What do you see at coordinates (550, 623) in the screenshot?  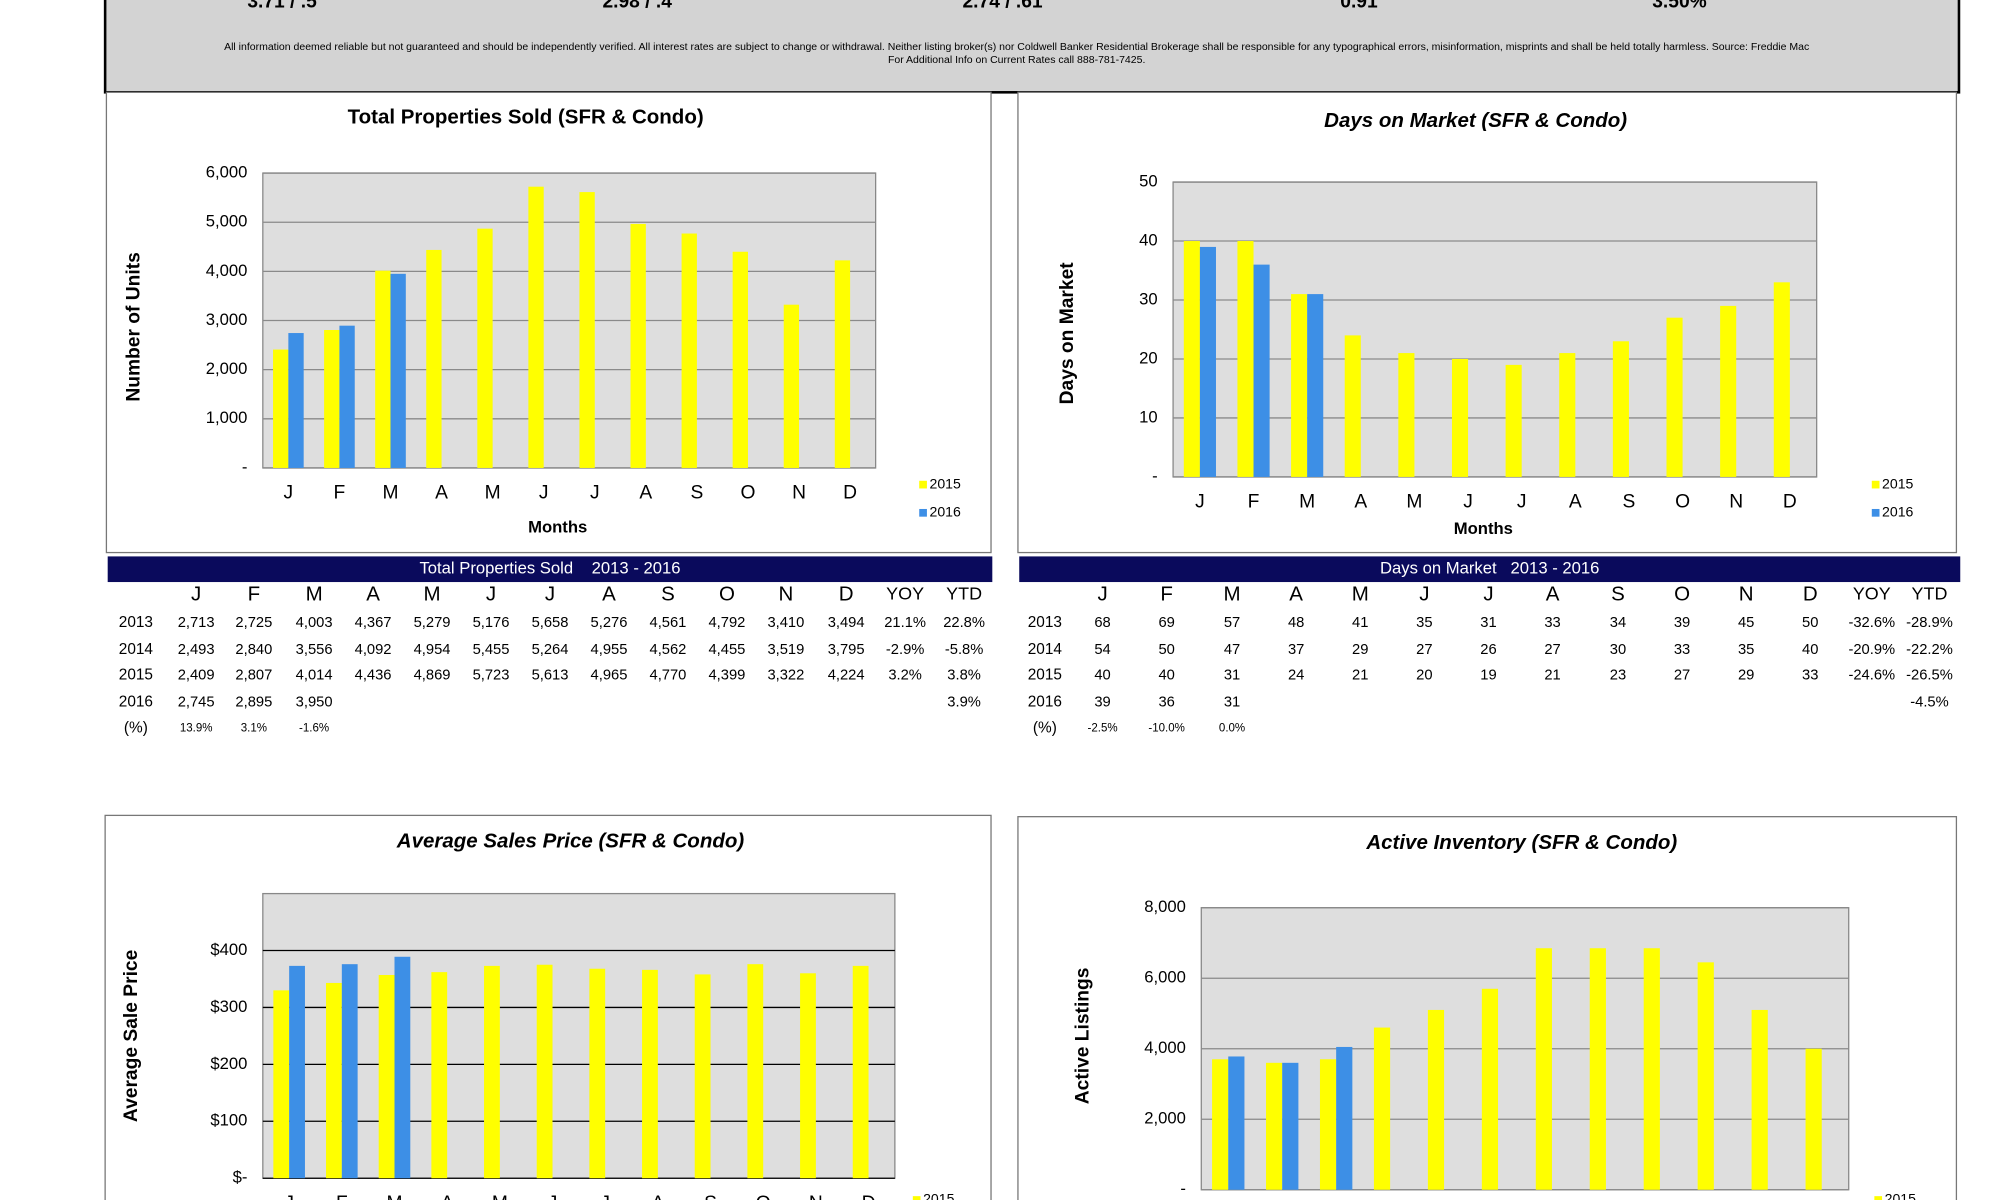 I see `table-cell: 5,658` at bounding box center [550, 623].